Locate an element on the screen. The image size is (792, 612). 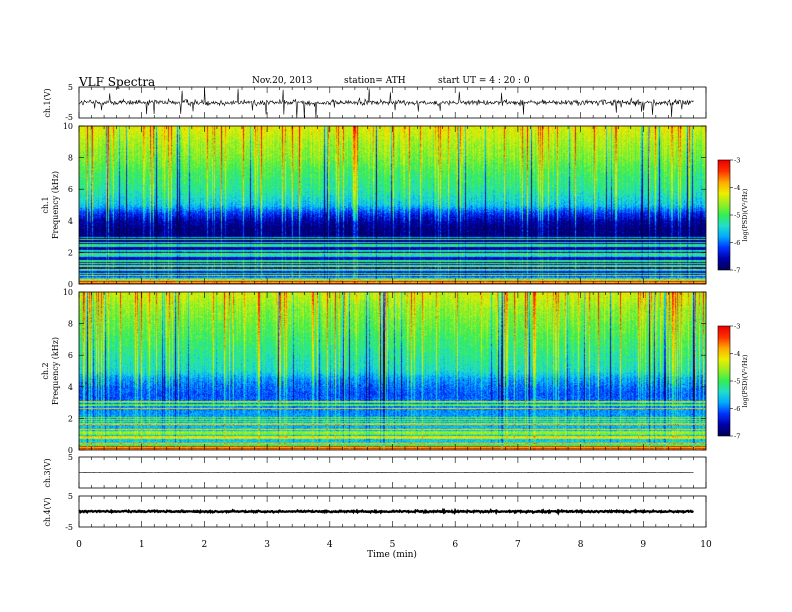
time-axis-tick-label: 8 is located at coordinates (581, 545).